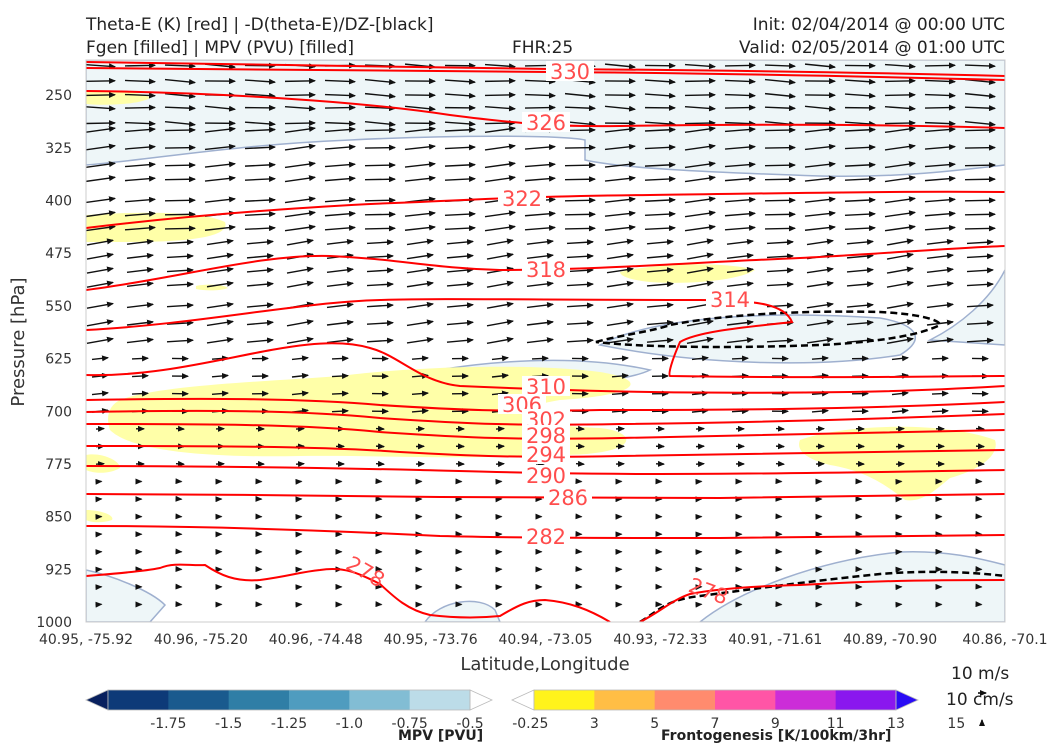 This screenshot has width=1050, height=750. Describe the element at coordinates (58, 465) in the screenshot. I see `y-tick-label: 775` at that location.